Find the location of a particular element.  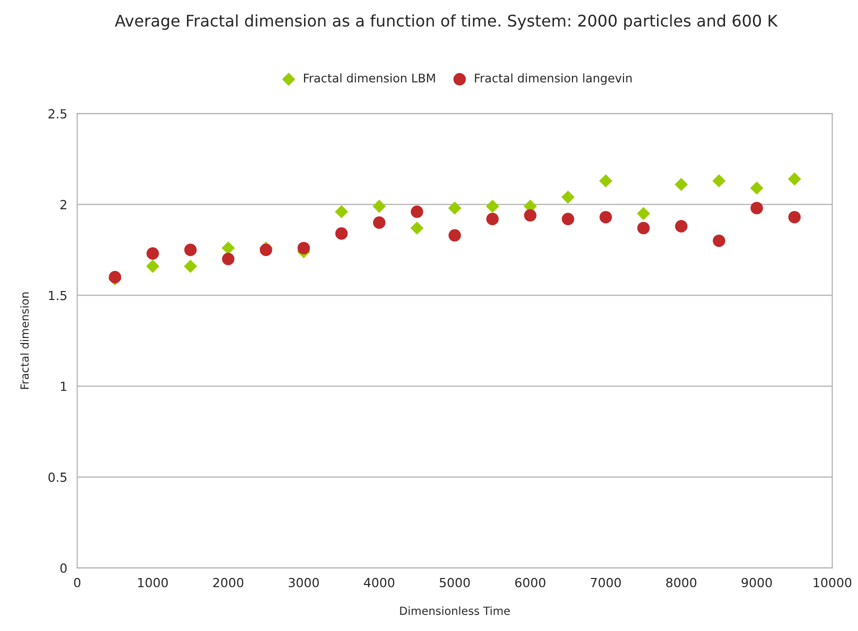

y-tick-label: 1 is located at coordinates (63, 386).